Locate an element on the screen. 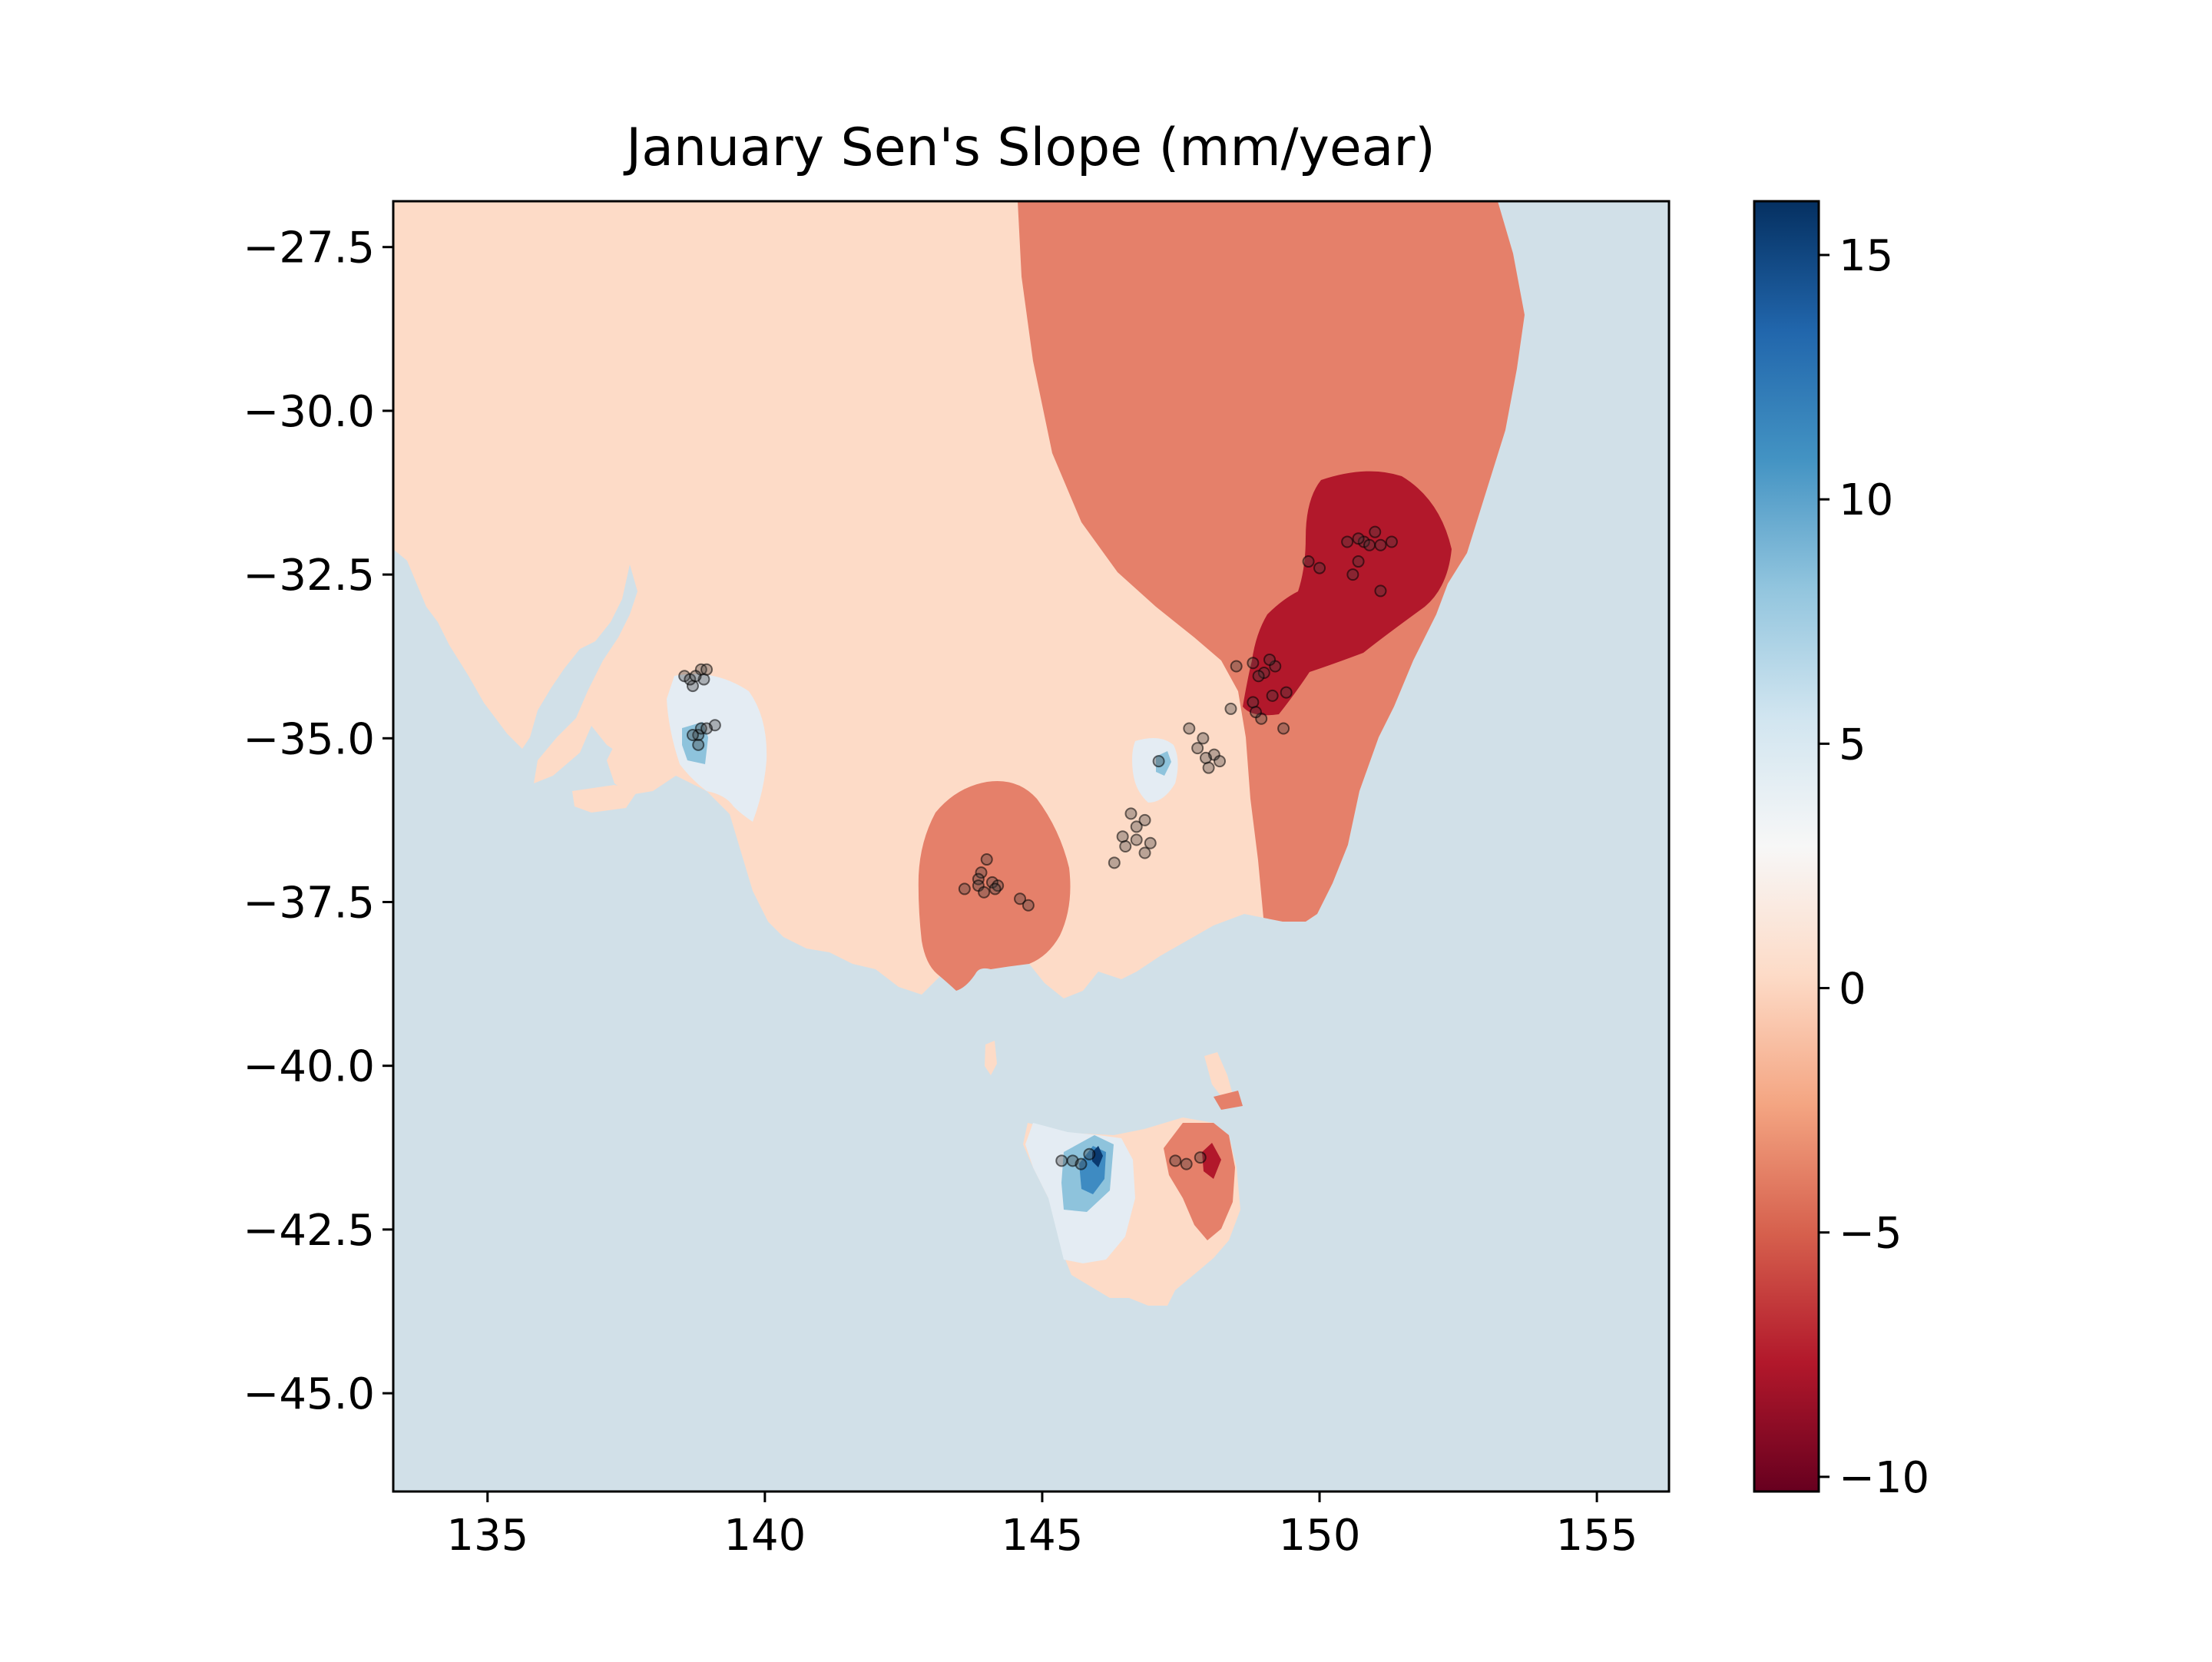 The width and height of the screenshot is (2212, 1662). kangaroo-island is located at coordinates (604, 799).